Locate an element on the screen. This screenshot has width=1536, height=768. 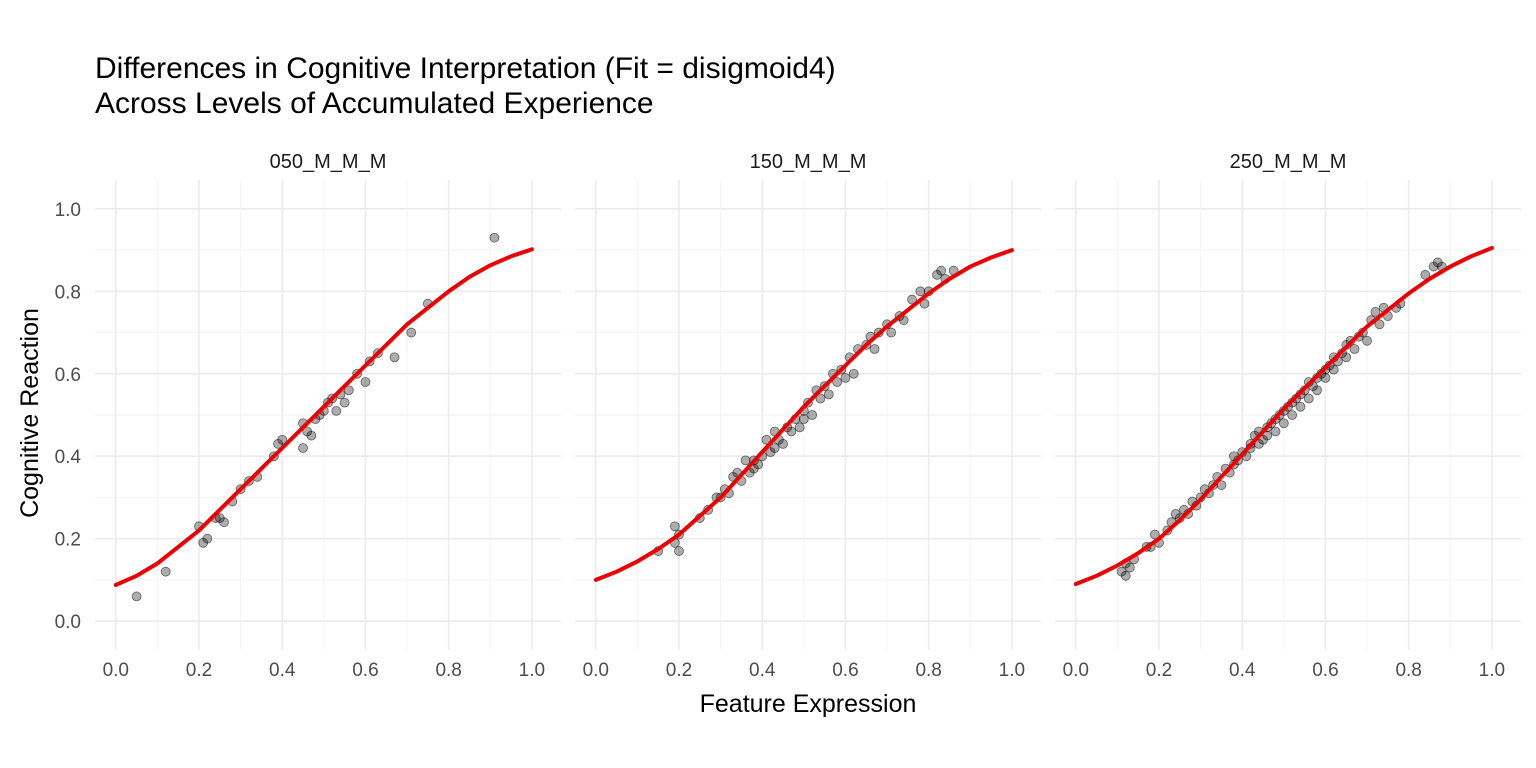
facet-strip-label: 050_M_M_M is located at coordinates (328, 162).